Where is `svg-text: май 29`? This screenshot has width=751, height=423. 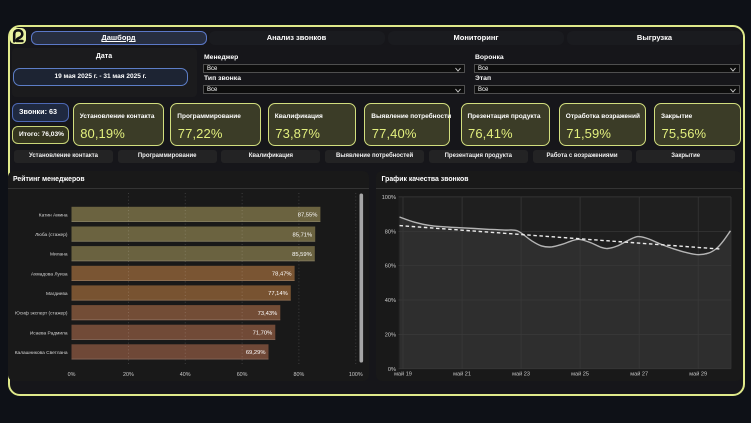
svg-text: май 29 is located at coordinates (698, 373).